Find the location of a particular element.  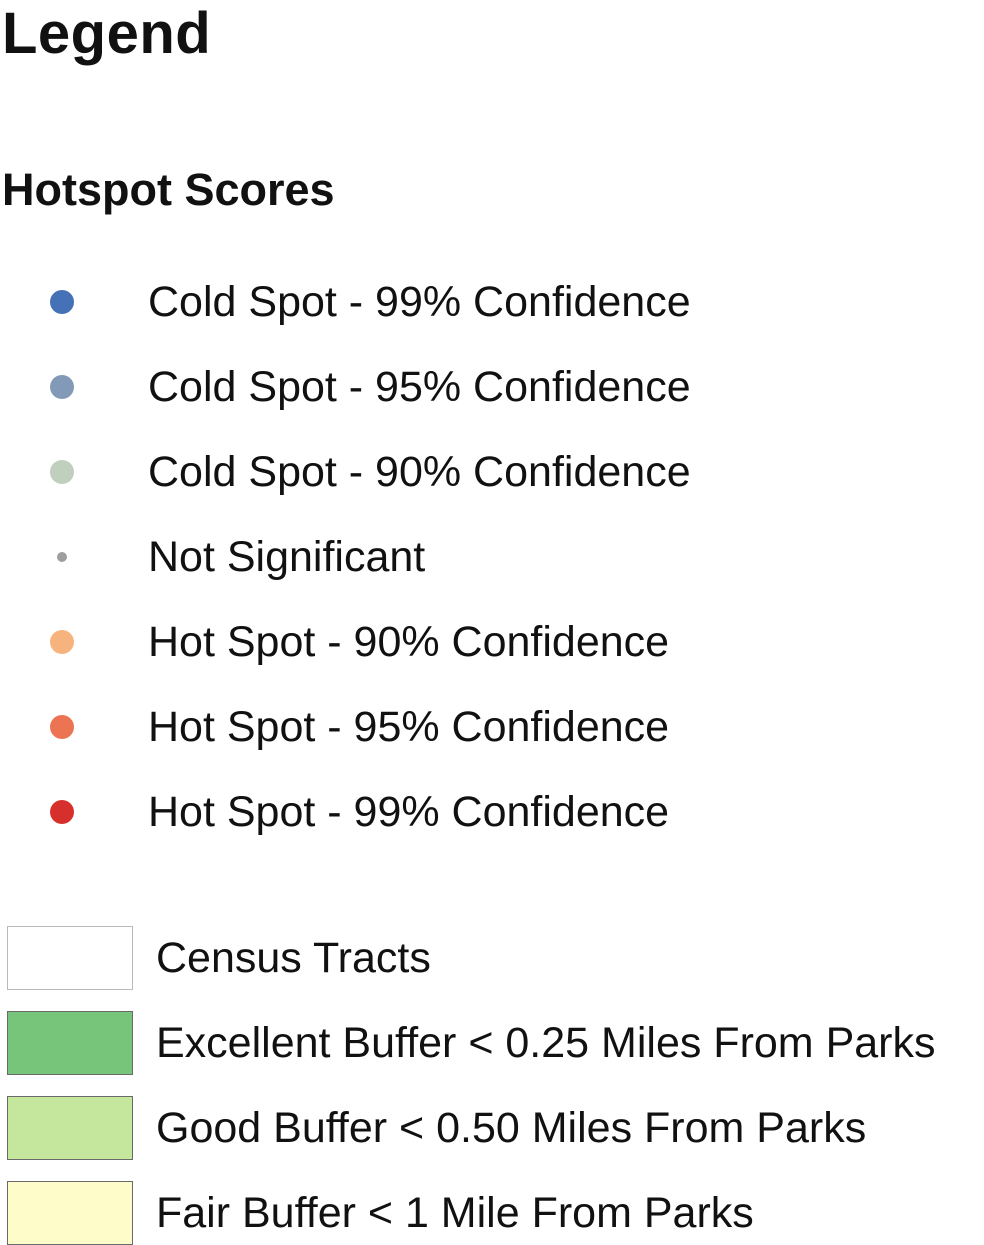

hotspot-scores-title: Hotspot Scores is located at coordinates (168, 189).